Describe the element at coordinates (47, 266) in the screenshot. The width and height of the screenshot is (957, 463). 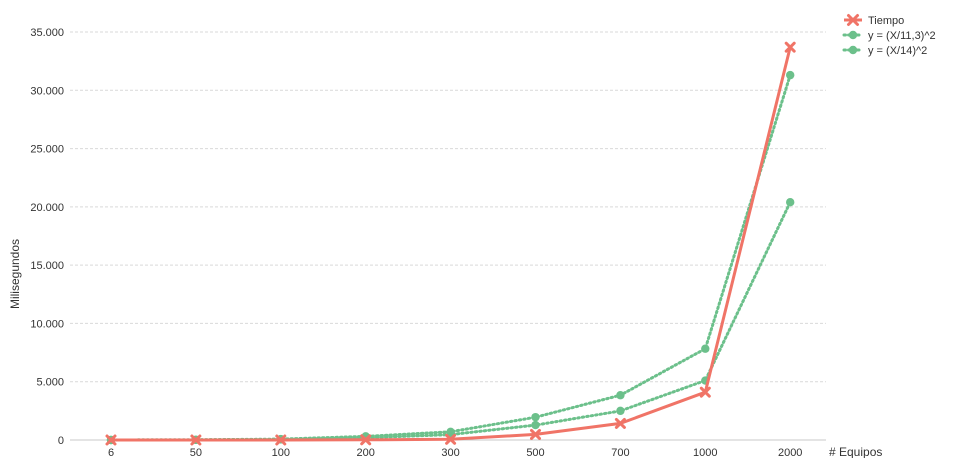
I see `y-tick-label: 15.000` at that location.